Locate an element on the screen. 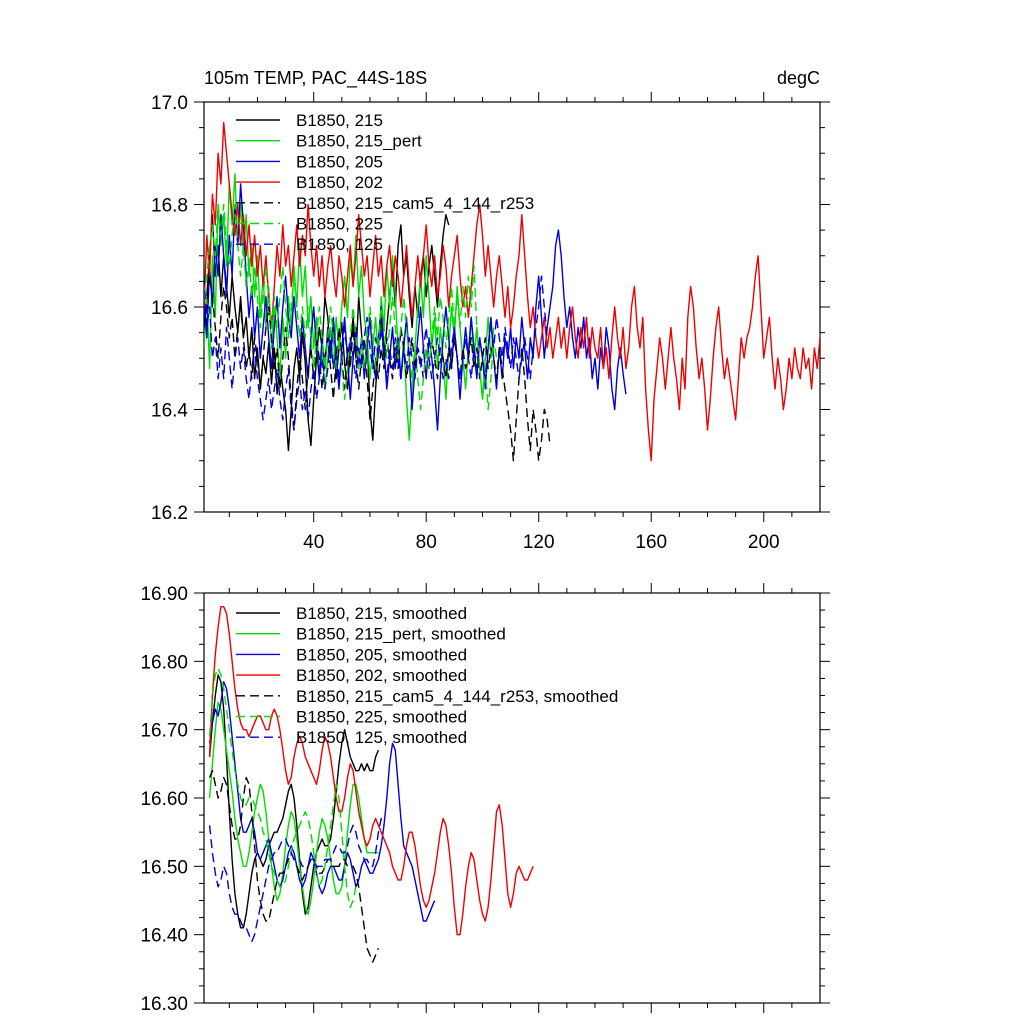 The width and height of the screenshot is (1024, 1024). x-tick-label: 200 is located at coordinates (764, 542).